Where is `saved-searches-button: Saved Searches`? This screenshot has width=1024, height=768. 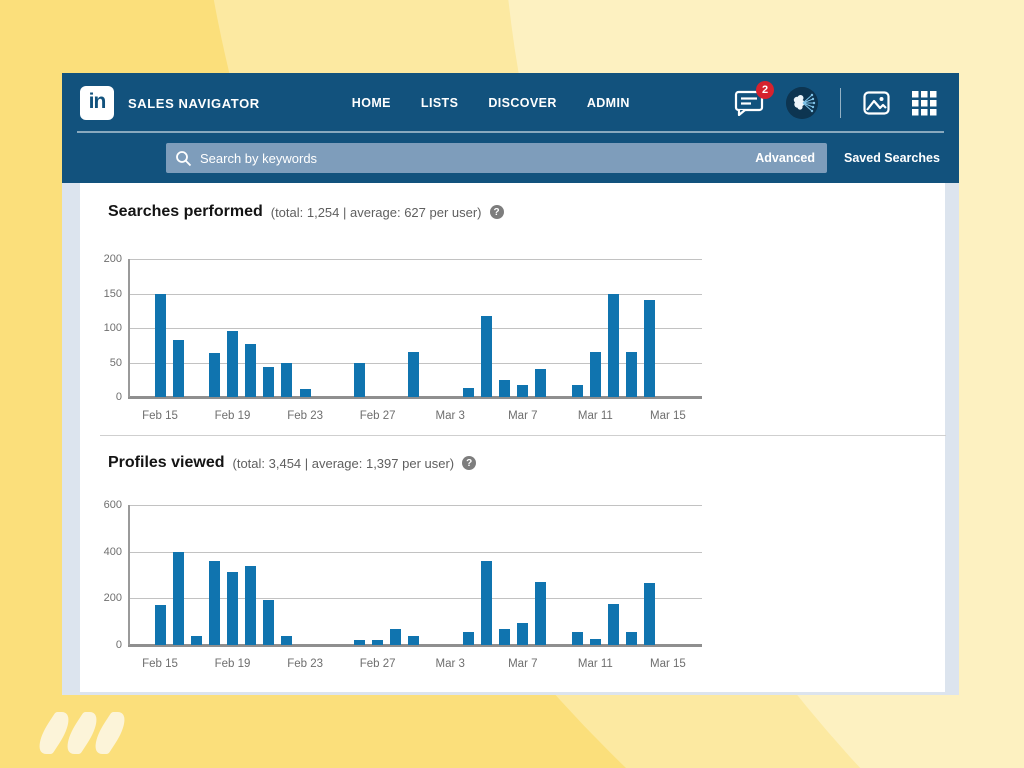 saved-searches-button: Saved Searches is located at coordinates (892, 158).